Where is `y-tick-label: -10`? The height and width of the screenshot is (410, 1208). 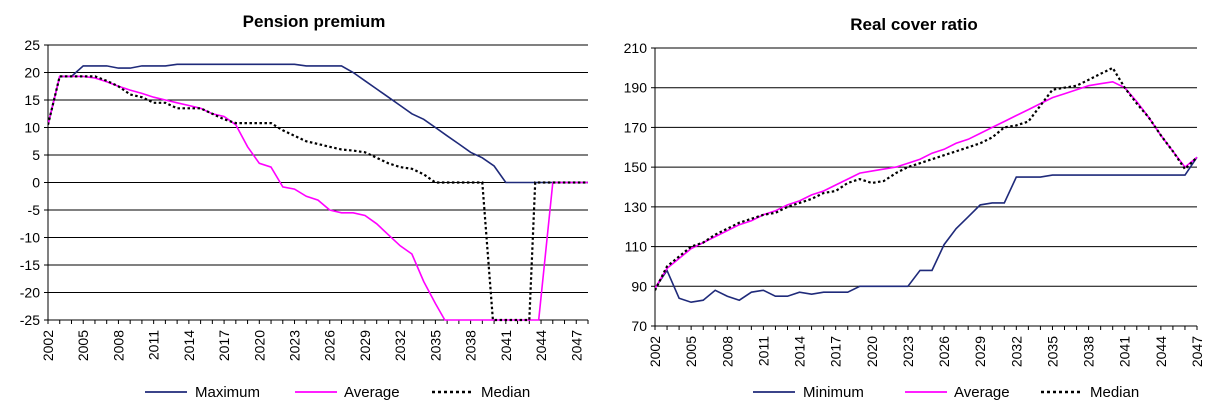
y-tick-label: -10 is located at coordinates (30, 238).